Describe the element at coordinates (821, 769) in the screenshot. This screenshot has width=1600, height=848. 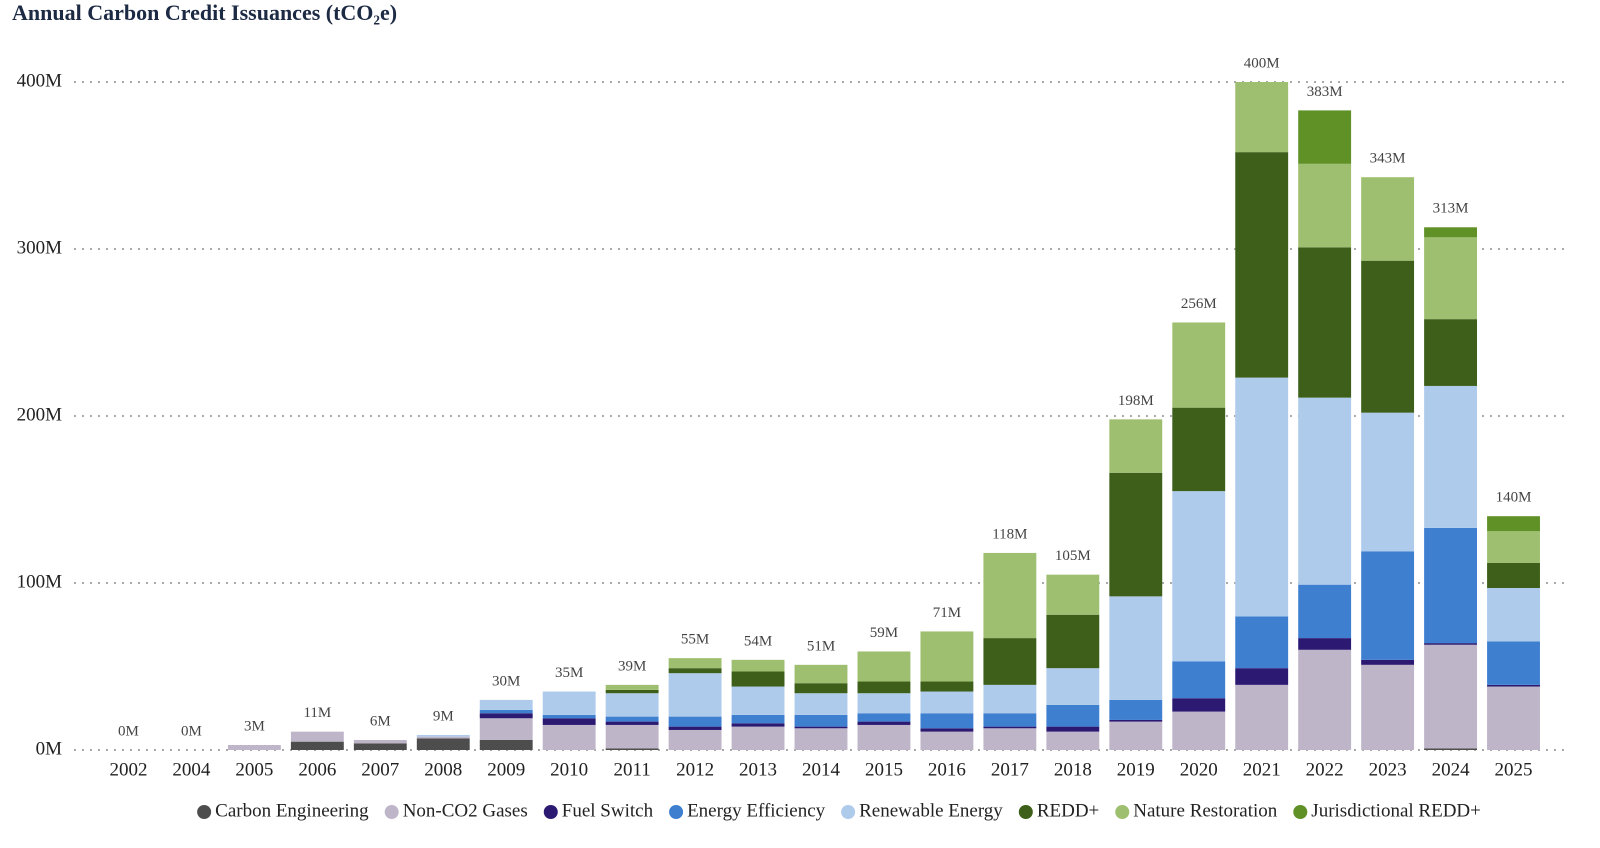
I see `x-tick-label: 2014` at that location.